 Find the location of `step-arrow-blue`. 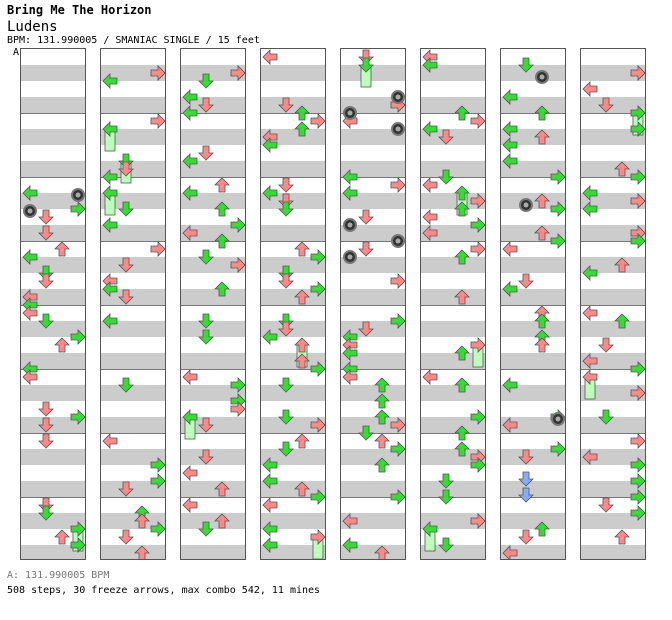

step-arrow-blue is located at coordinates (526, 495).